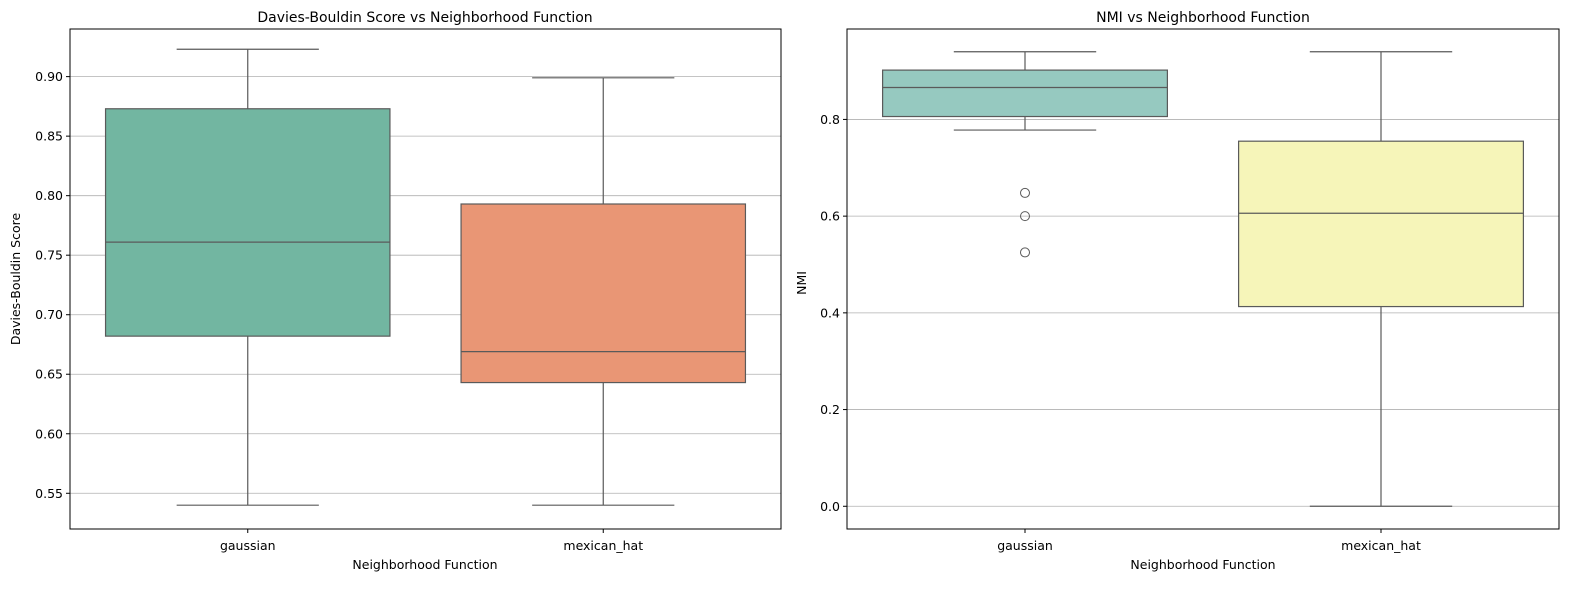 The height and width of the screenshot is (590, 1589). Describe the element at coordinates (830, 119) in the screenshot. I see `y-tick-label: 0.8` at that location.